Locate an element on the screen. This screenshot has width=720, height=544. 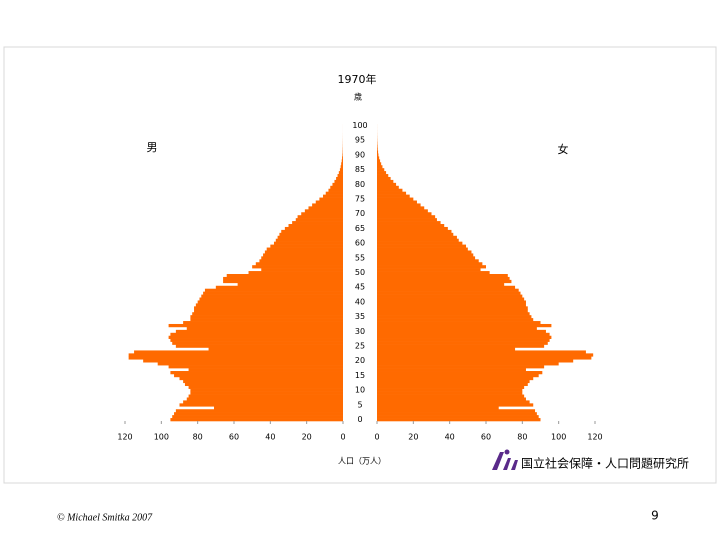
x-tick-label: 100 is located at coordinates (558, 437).